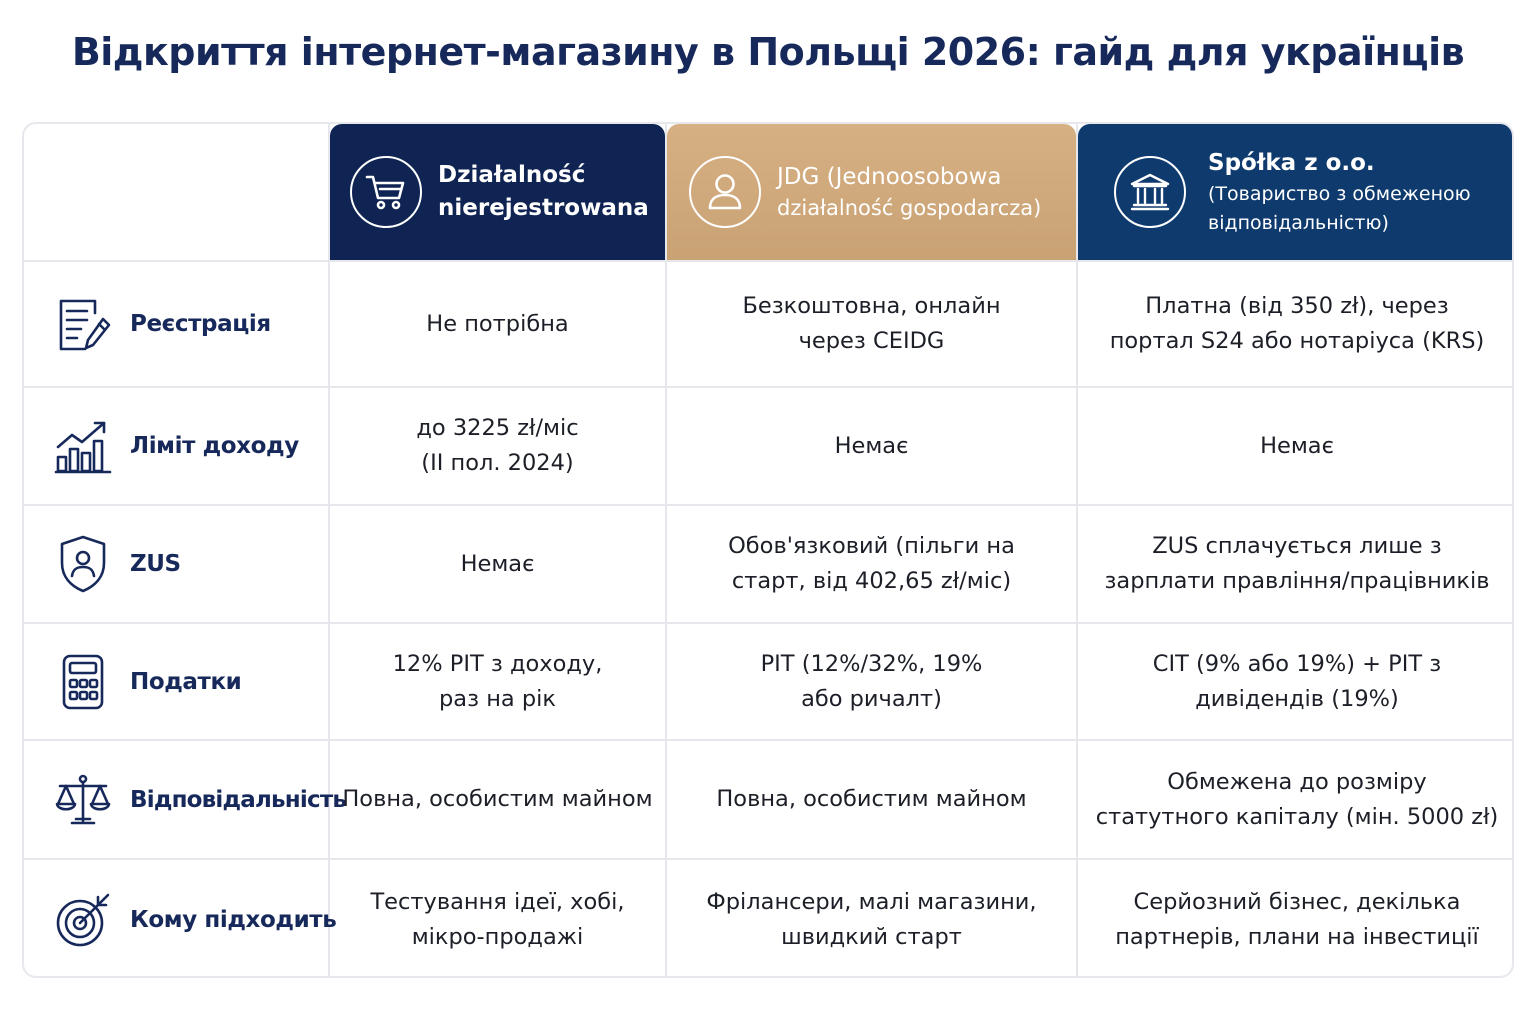 The height and width of the screenshot is (1024, 1536). I want to click on row-label-suitable-for: Кому підходить, so click(180, 918).